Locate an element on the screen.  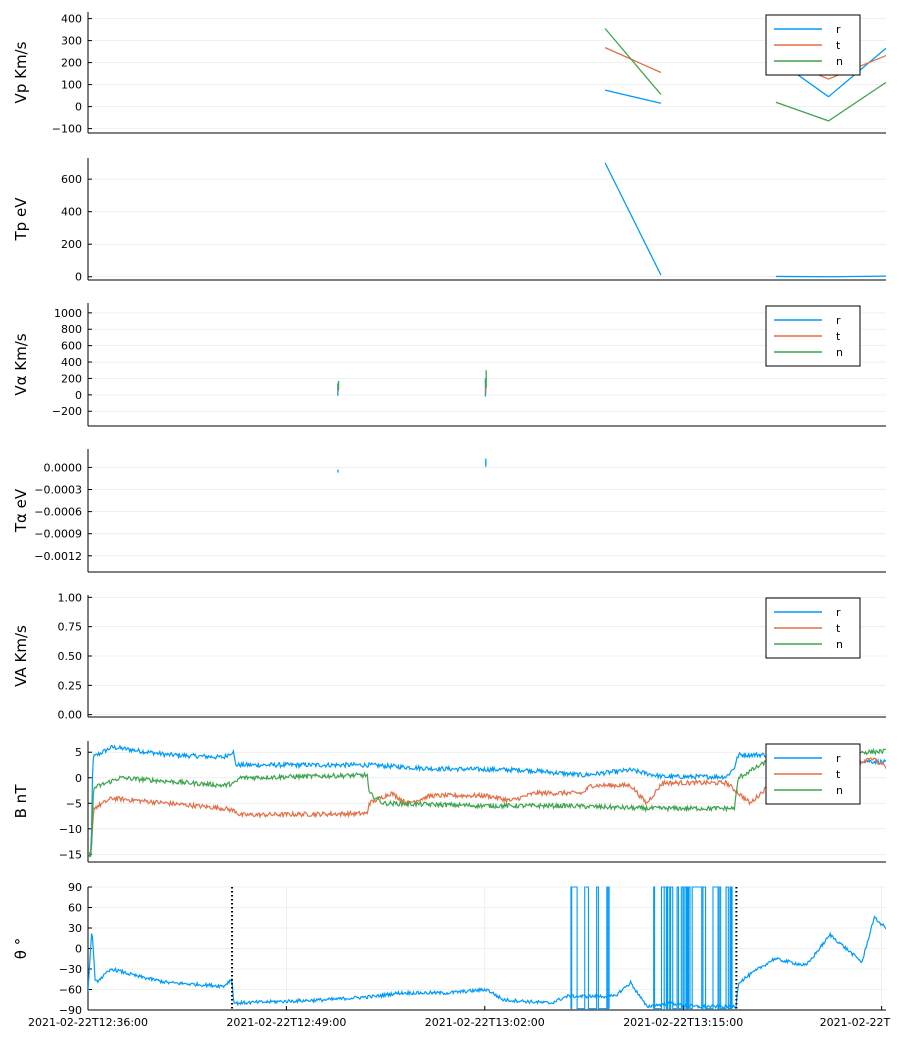
y-tick-label: 0.75 is located at coordinates (70, 627).